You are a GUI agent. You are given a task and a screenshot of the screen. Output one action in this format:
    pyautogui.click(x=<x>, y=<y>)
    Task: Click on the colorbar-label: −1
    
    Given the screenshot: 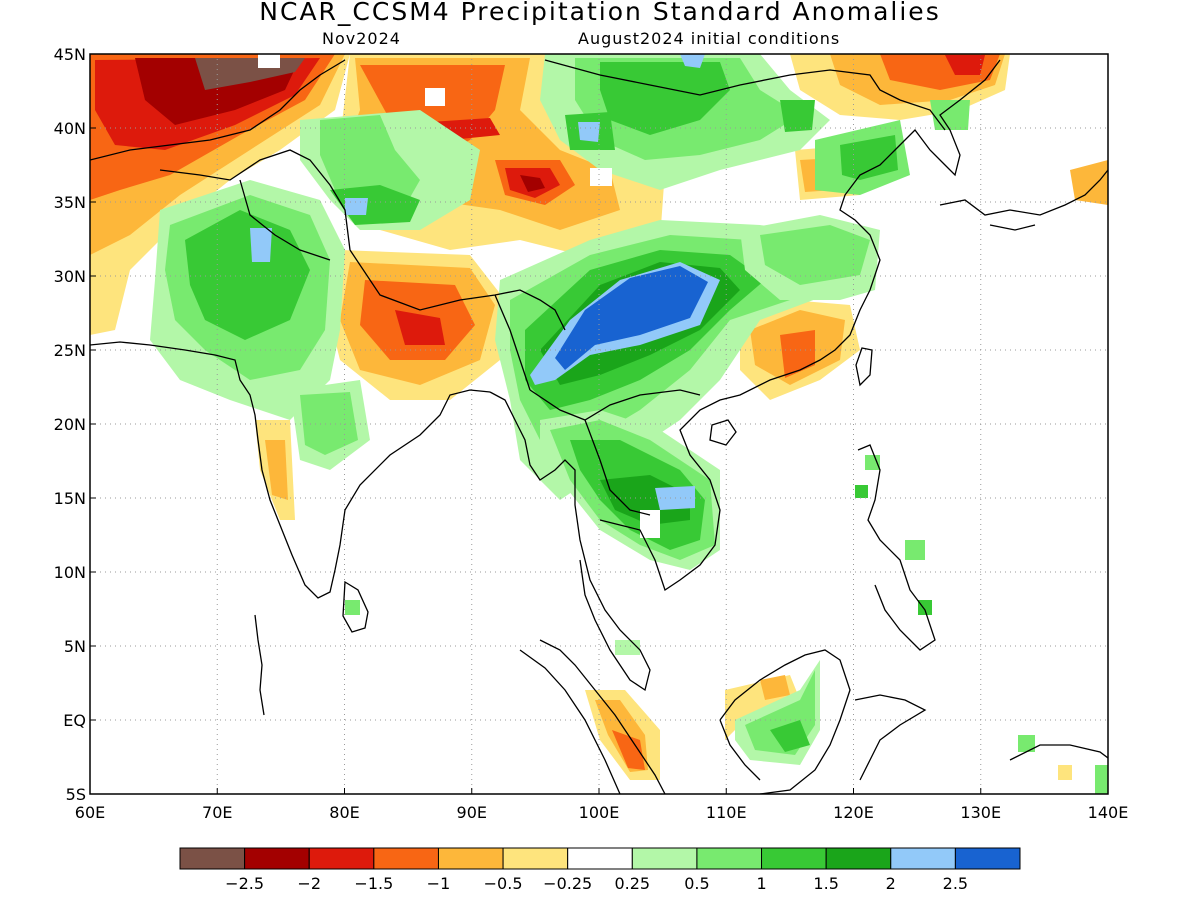 What is the action you would take?
    pyautogui.click(x=439, y=883)
    